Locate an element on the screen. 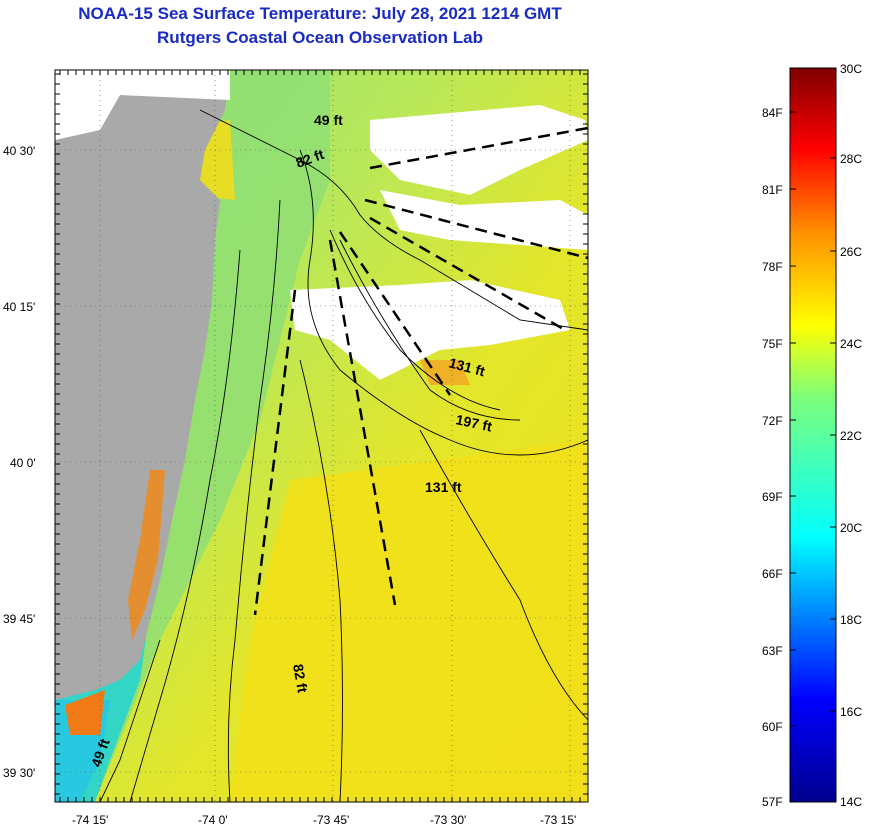 Image resolution: width=872 pixels, height=832 pixels. colorbar-ticks is located at coordinates (813, 419).